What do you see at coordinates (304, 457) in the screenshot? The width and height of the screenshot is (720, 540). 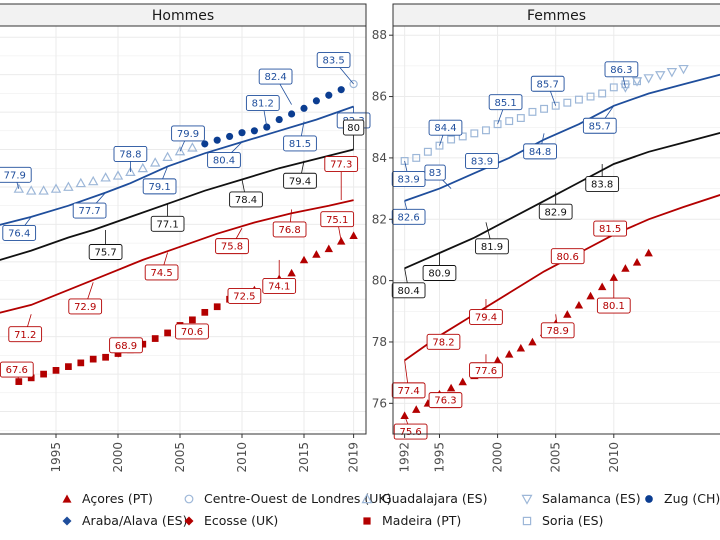 I see `x-tick-label: 2015` at bounding box center [304, 457].